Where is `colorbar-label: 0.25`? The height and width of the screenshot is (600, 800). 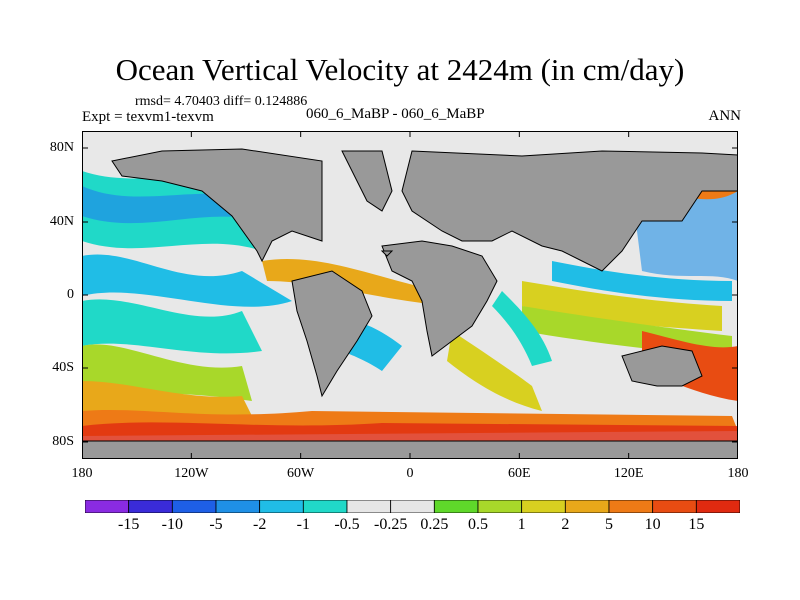 colorbar-label: 0.25 is located at coordinates (434, 524).